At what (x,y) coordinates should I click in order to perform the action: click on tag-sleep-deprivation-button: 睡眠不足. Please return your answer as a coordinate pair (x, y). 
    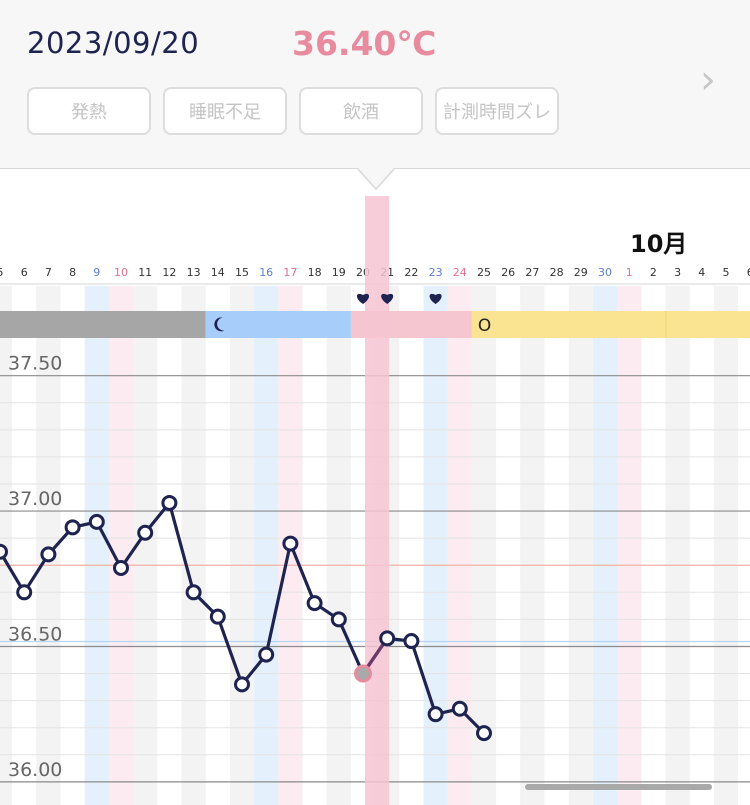
    Looking at the image, I should click on (225, 111).